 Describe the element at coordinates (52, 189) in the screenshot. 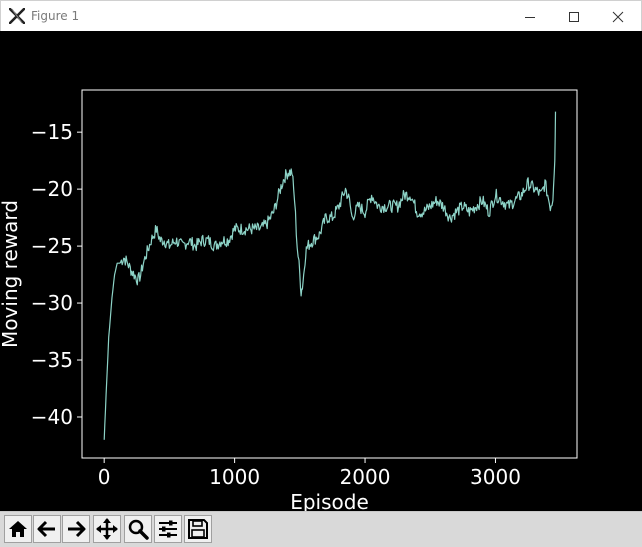

I see `y-tick-label: −20` at that location.